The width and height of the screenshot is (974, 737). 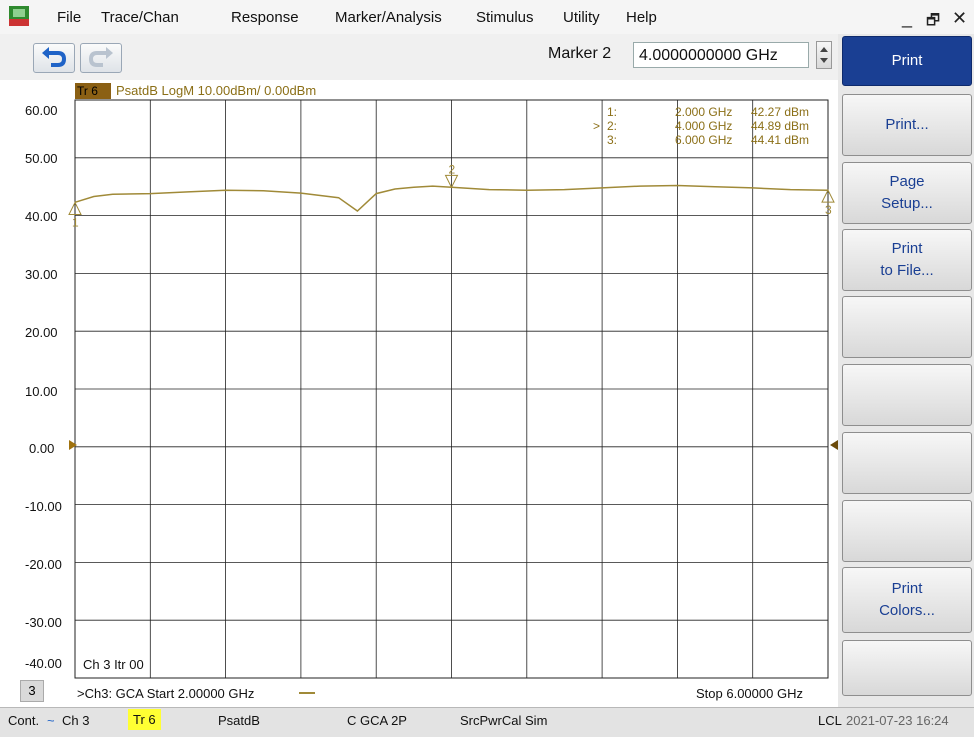 I want to click on y-tick-label: -30.00, so click(x=43, y=622).